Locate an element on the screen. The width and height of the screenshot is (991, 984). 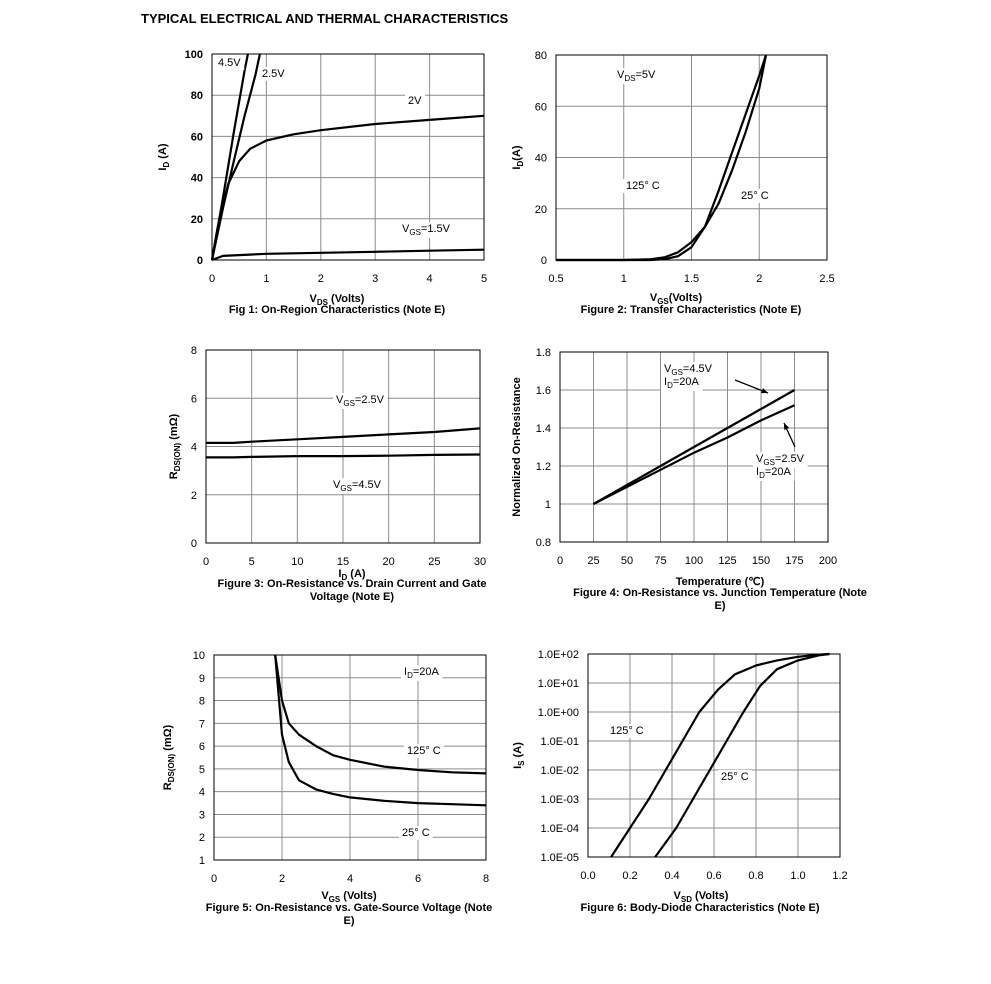
y-tick-label: 1.0E-04 is located at coordinates (559, 829).